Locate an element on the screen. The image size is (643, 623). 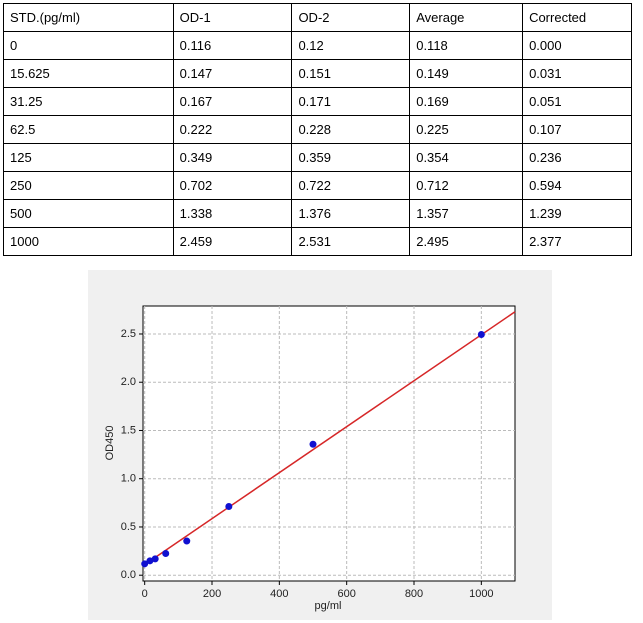
table-cell: 500 is located at coordinates (88, 213).